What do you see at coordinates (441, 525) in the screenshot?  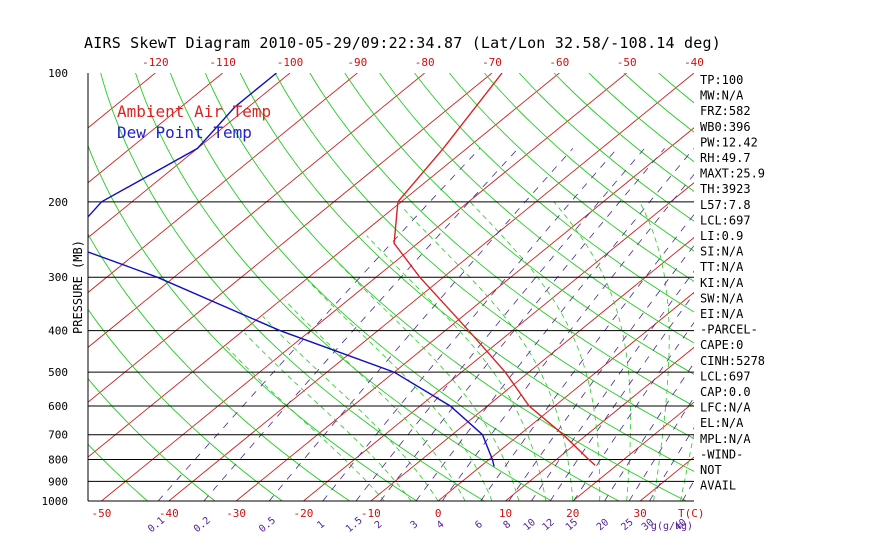 I see `mixing-ratio-label: 4` at bounding box center [441, 525].